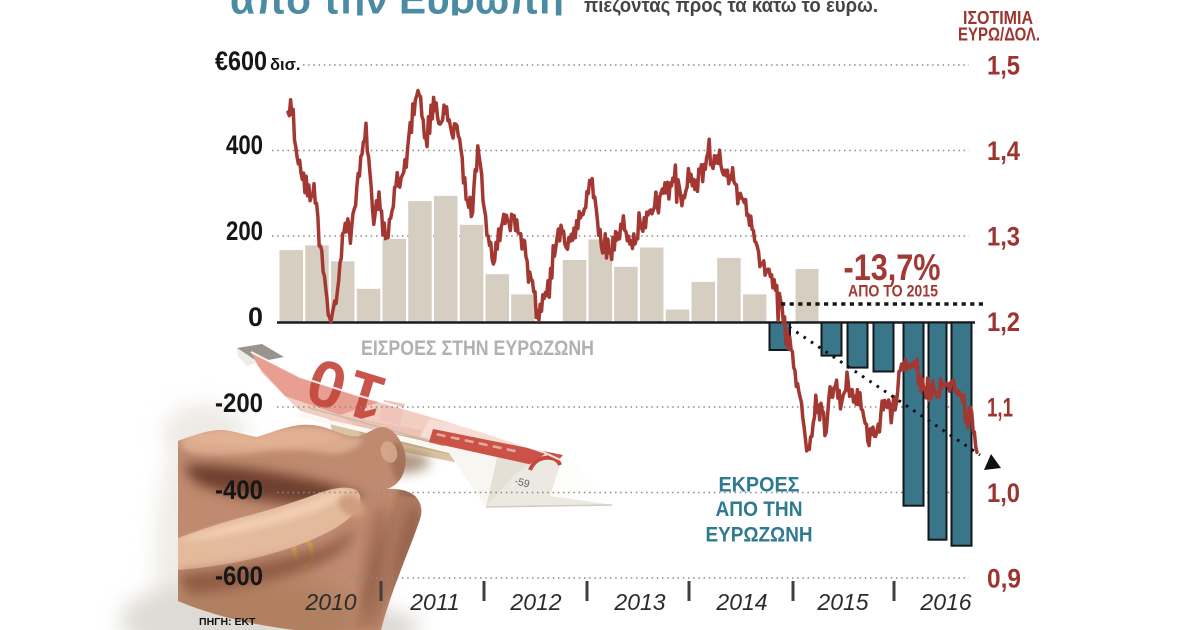 The height and width of the screenshot is (630, 1200). What do you see at coordinates (759, 485) in the screenshot?
I see `svg-text: ΕΚΡΟΕΣ` at bounding box center [759, 485].